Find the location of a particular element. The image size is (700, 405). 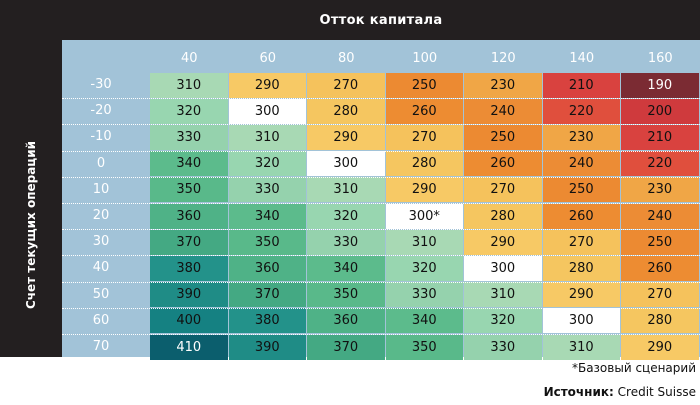

source-line: Источник: Credit Suisse is located at coordinates (620, 392).